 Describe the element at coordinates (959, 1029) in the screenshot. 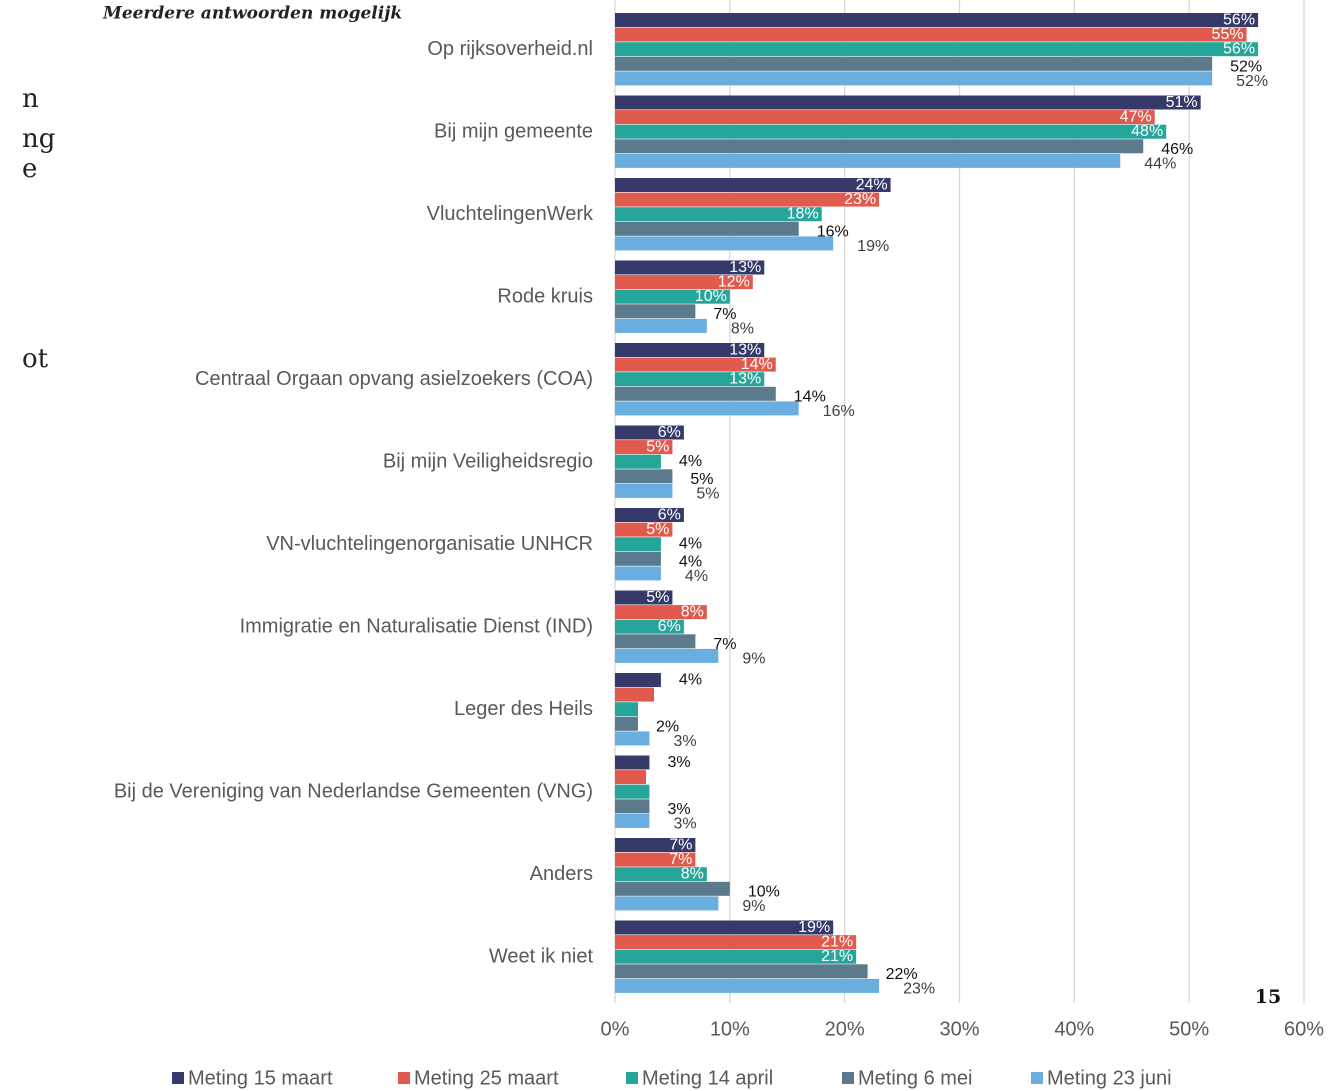

I see `x-tick-label: 30%` at that location.